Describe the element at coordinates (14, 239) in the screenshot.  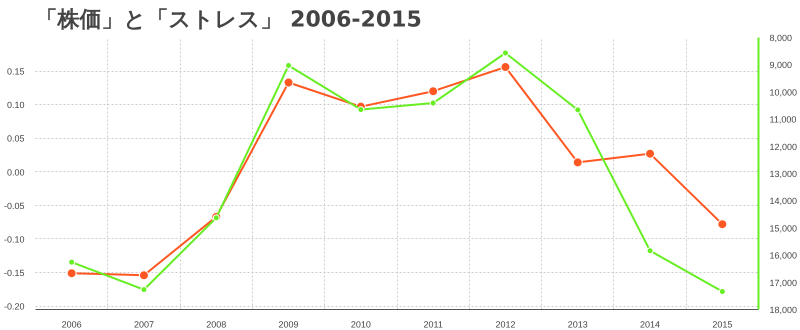
I see `y-tick-label: -0.10` at that location.